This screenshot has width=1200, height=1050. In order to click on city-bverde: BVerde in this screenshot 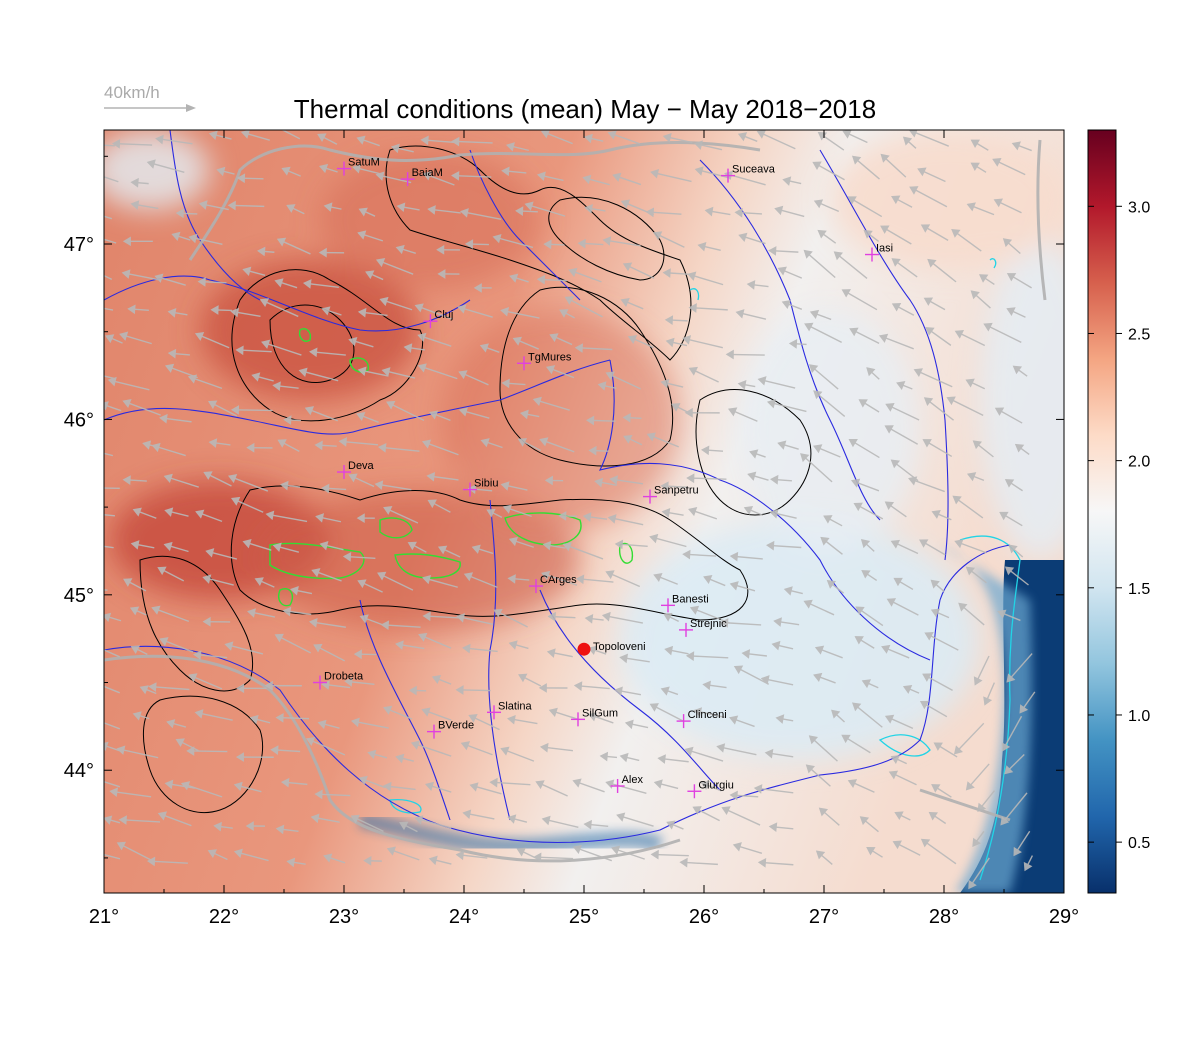, I will do `click(450, 729)`.